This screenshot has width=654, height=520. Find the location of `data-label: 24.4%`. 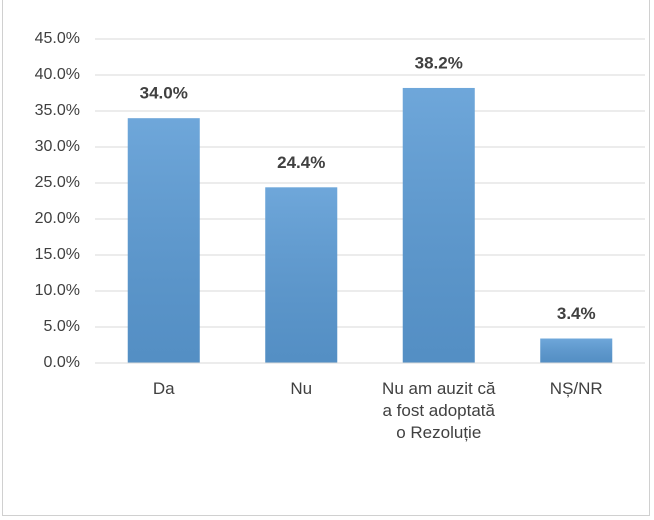

data-label: 24.4% is located at coordinates (301, 162).